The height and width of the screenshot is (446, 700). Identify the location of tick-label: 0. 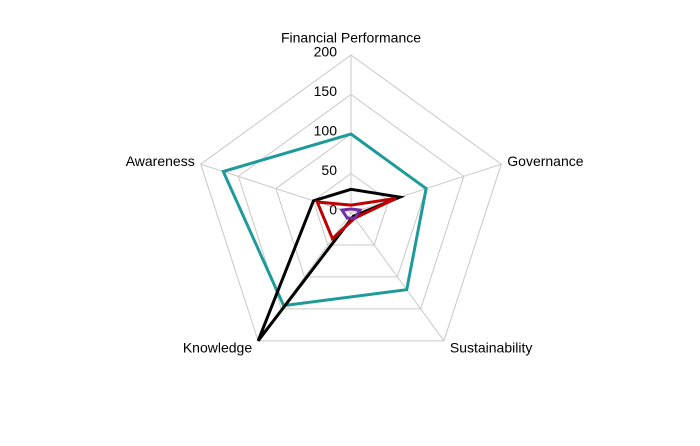
(333, 210).